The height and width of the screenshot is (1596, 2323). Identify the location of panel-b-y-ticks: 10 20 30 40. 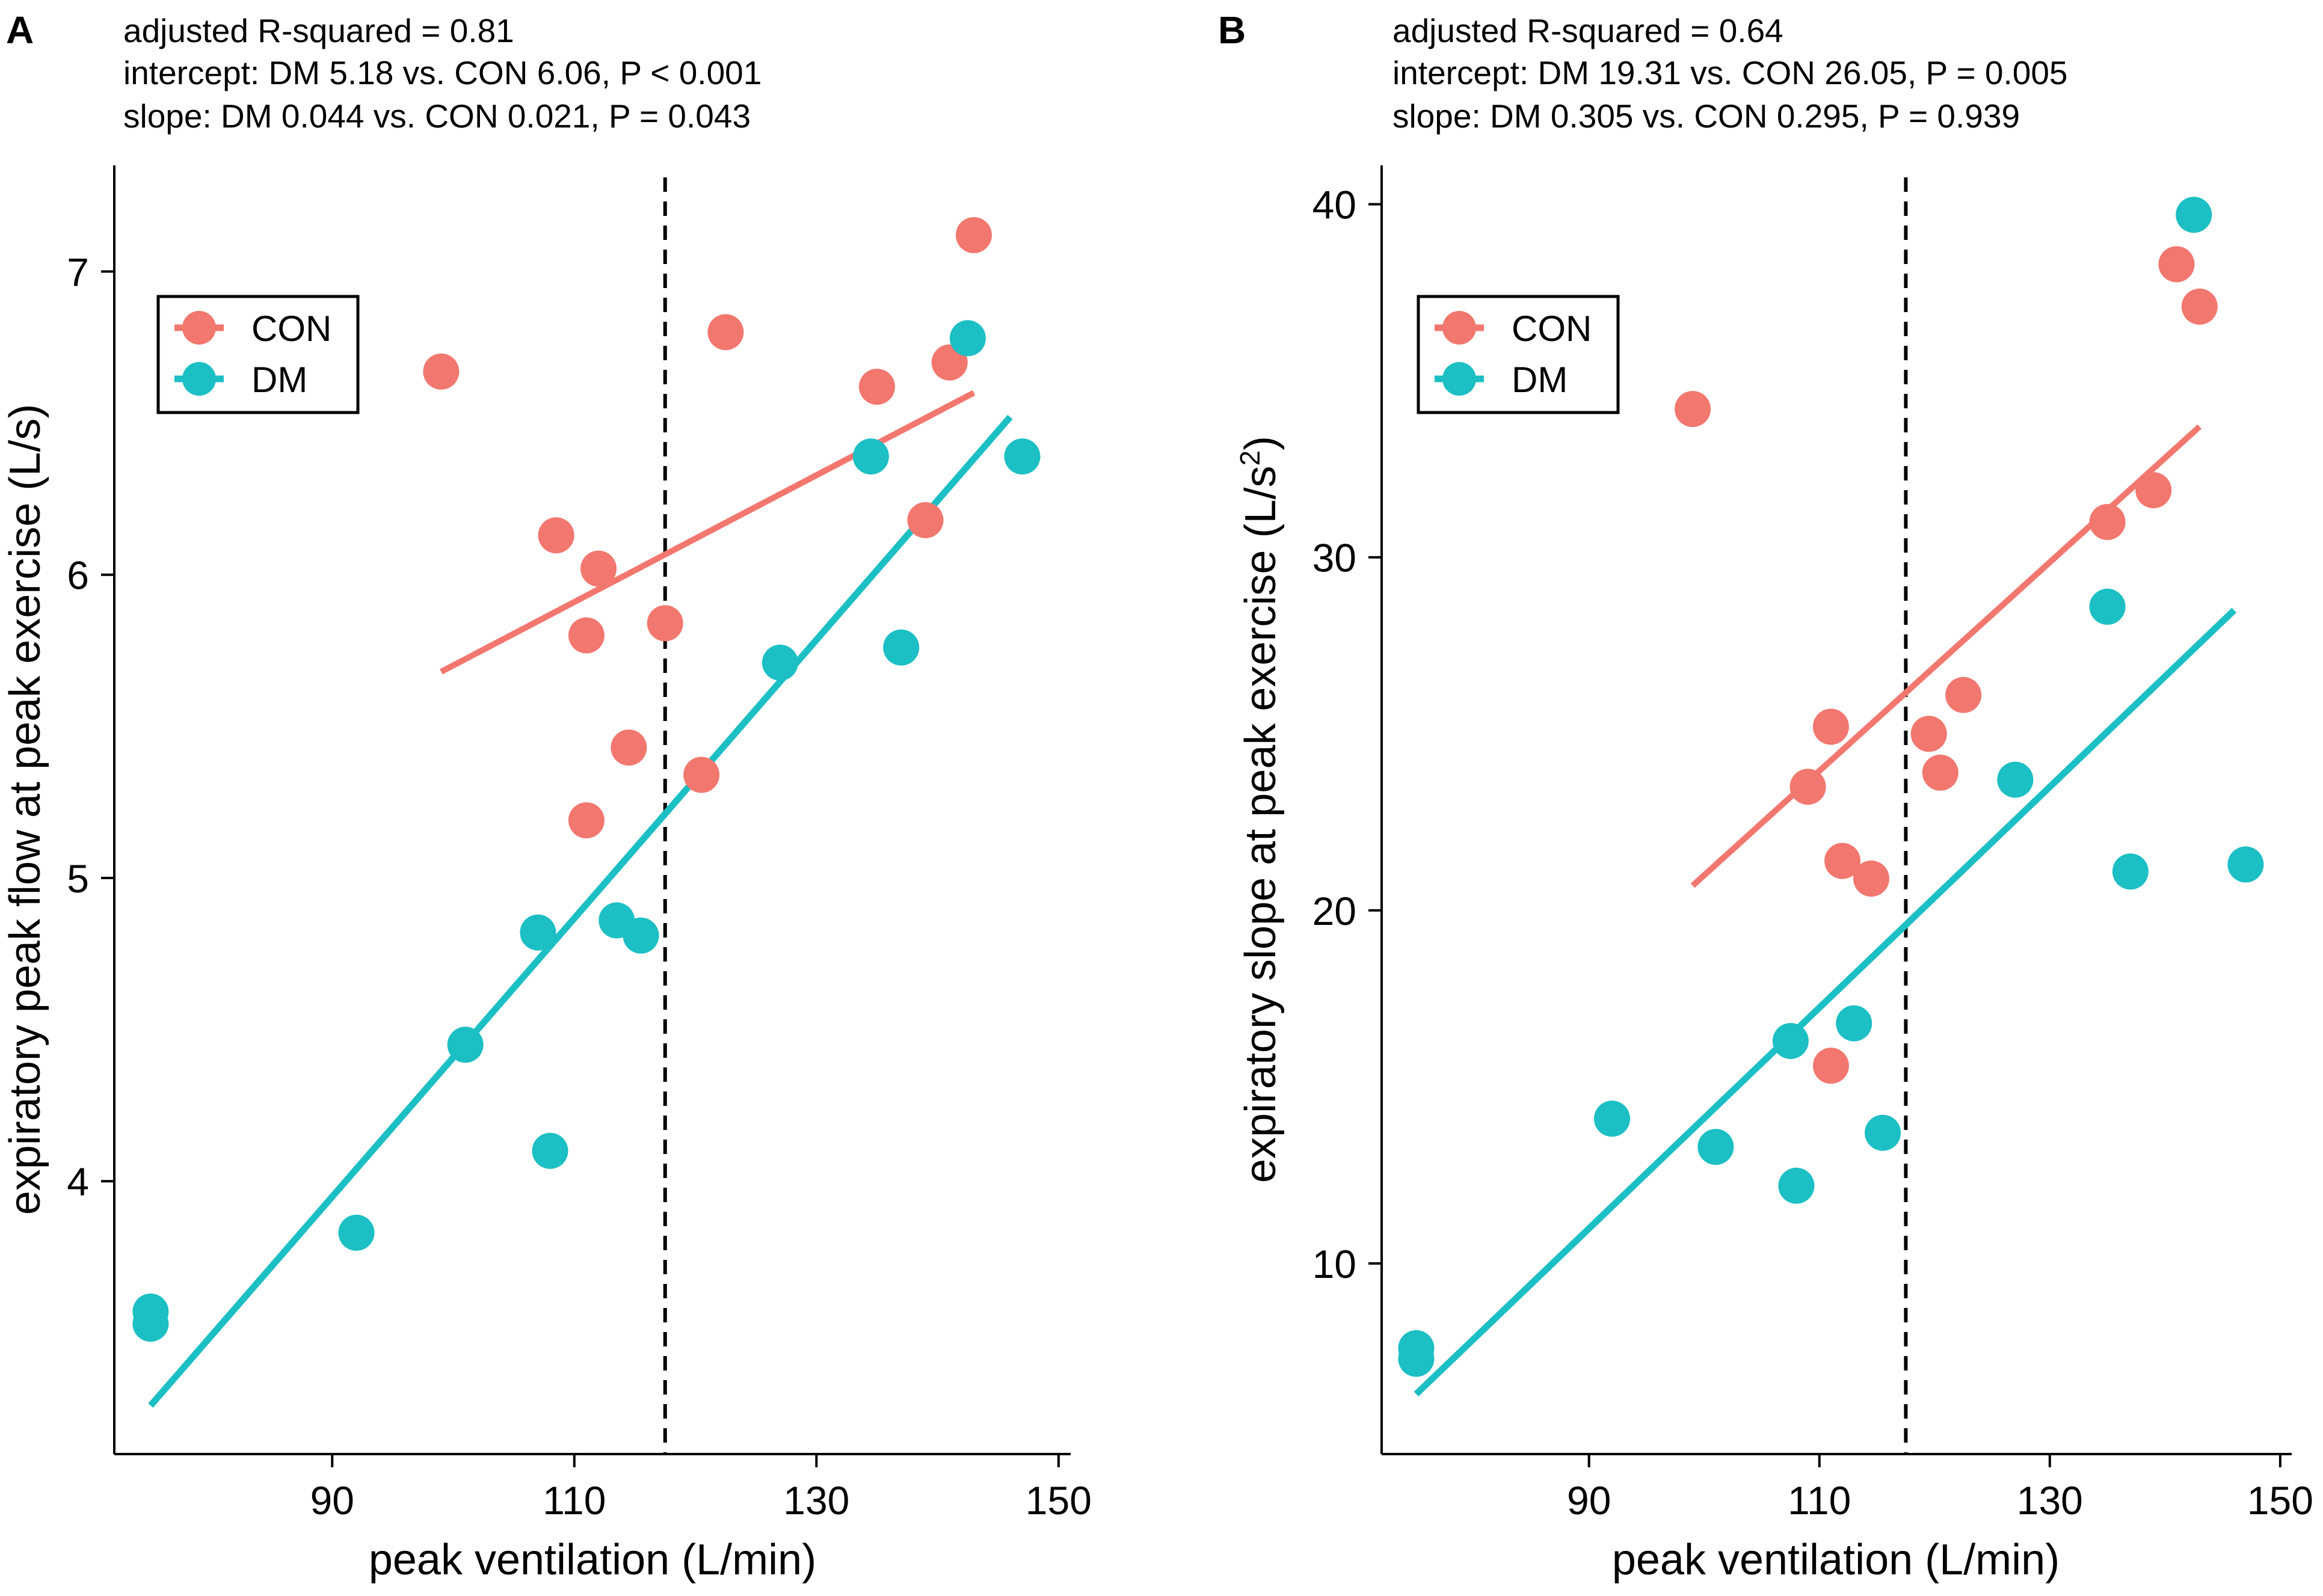
(1347, 734).